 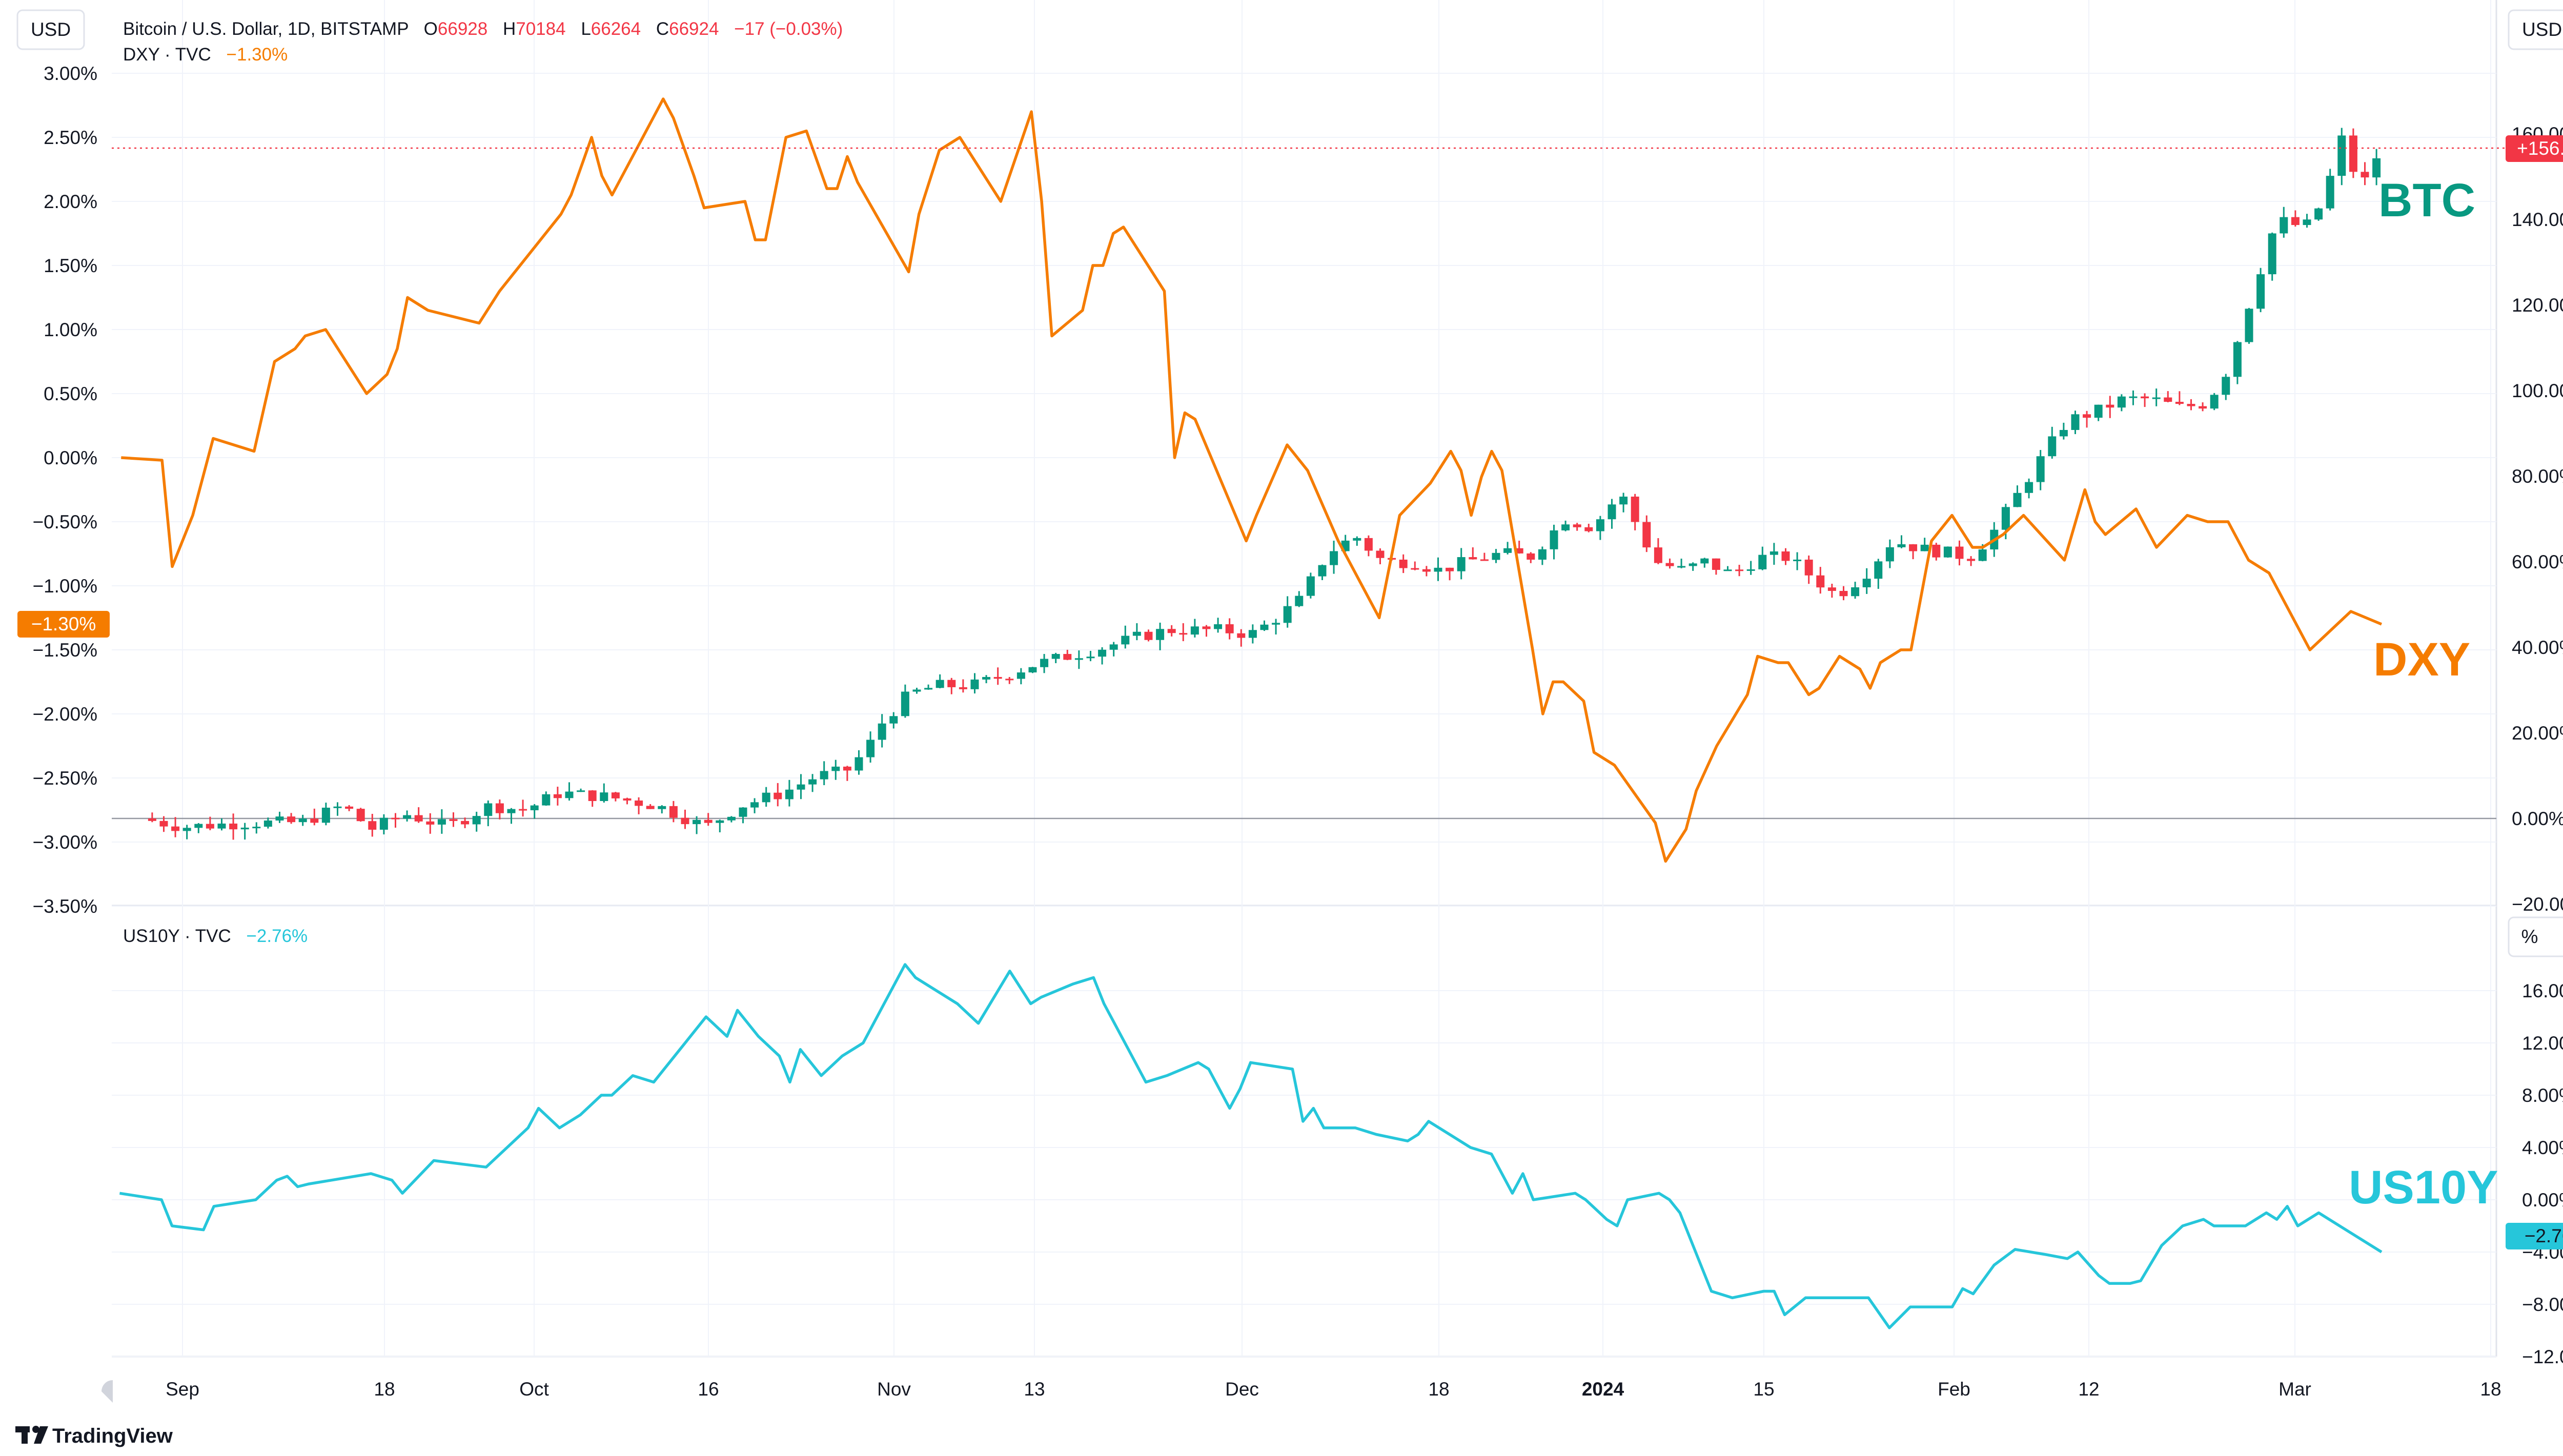 What do you see at coordinates (2490, 1390) in the screenshot?
I see `time-tick-label: 18` at bounding box center [2490, 1390].